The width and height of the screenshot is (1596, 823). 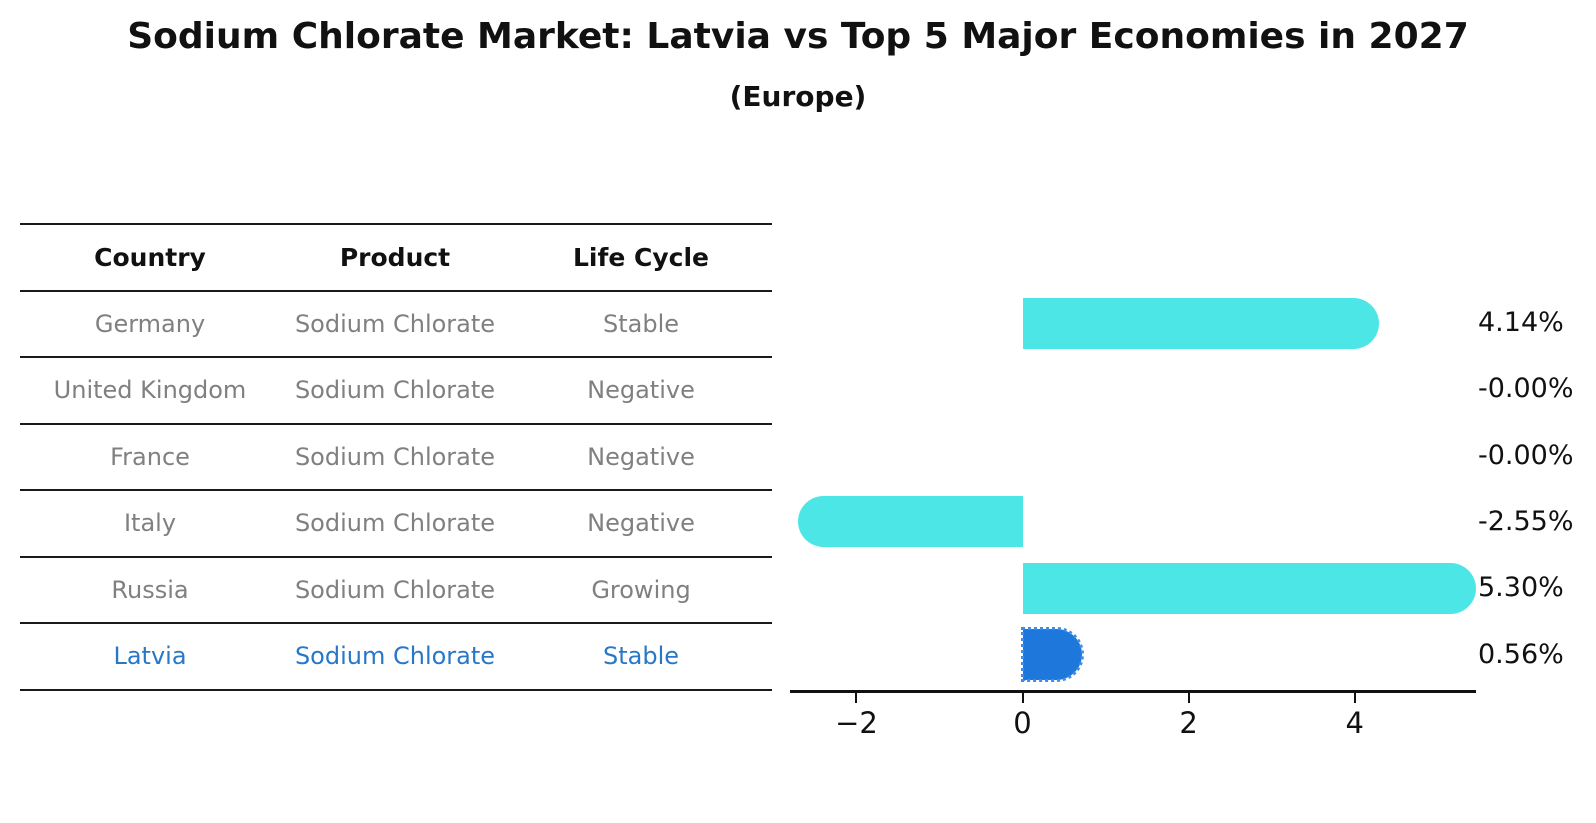 I want to click on bar-value-label: -2.55%, so click(x=1526, y=521).